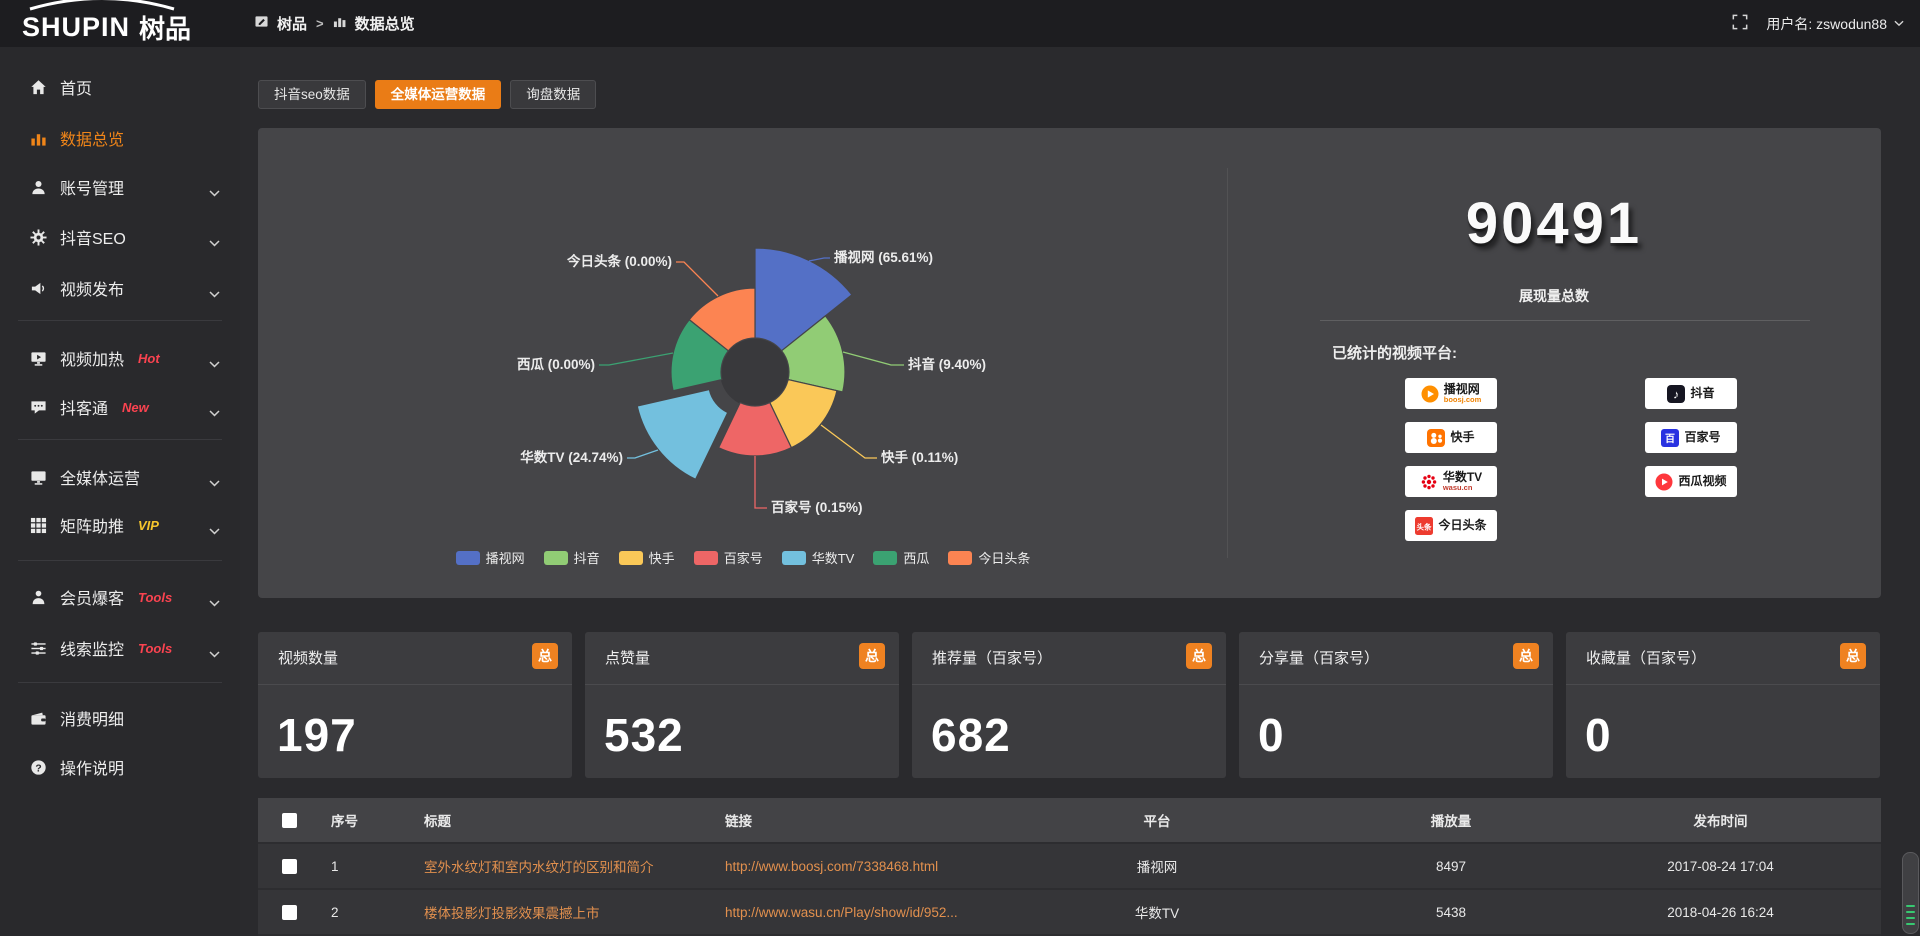 The width and height of the screenshot is (1920, 936). I want to click on sidebar-item-label: 账号管理, so click(92, 189).